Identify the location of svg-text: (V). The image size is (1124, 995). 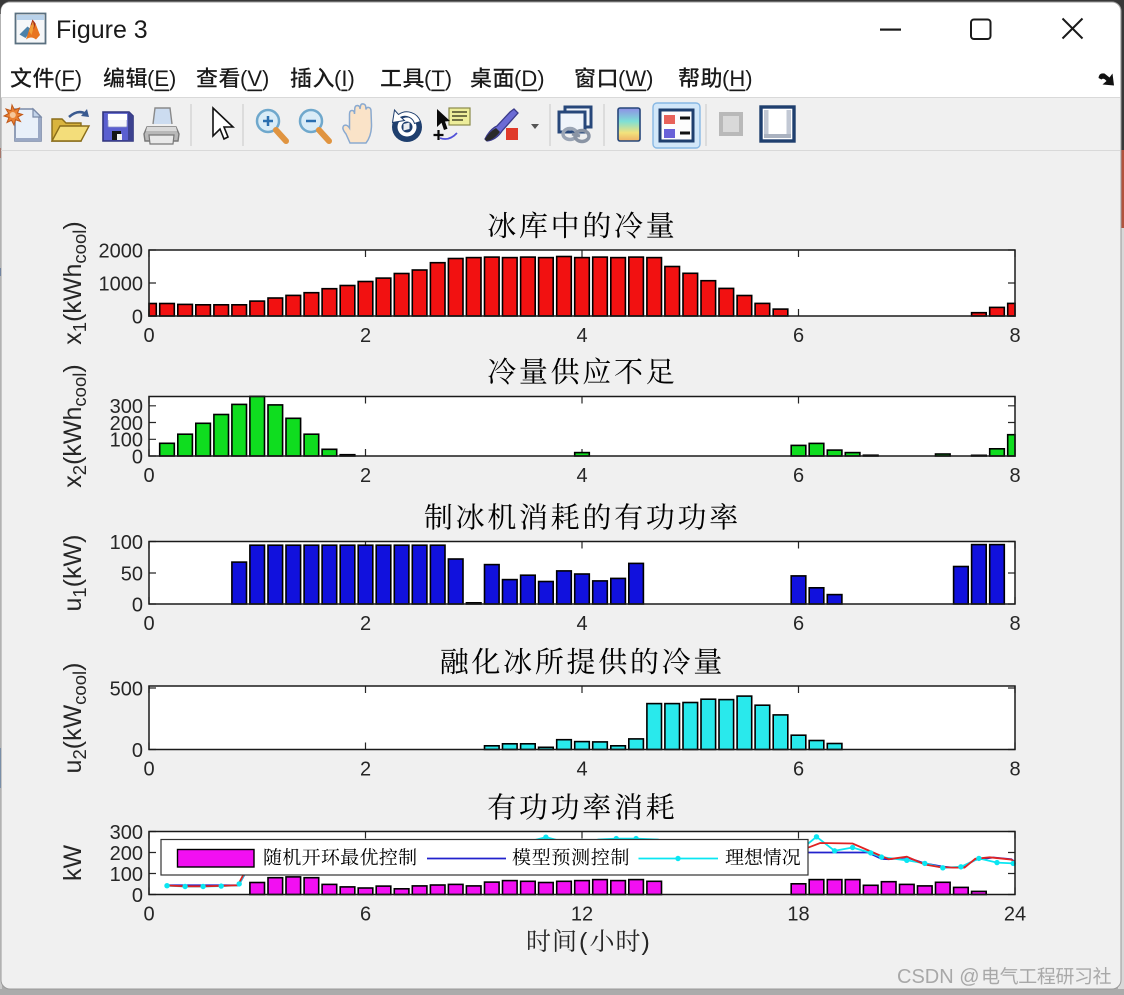
(254, 78).